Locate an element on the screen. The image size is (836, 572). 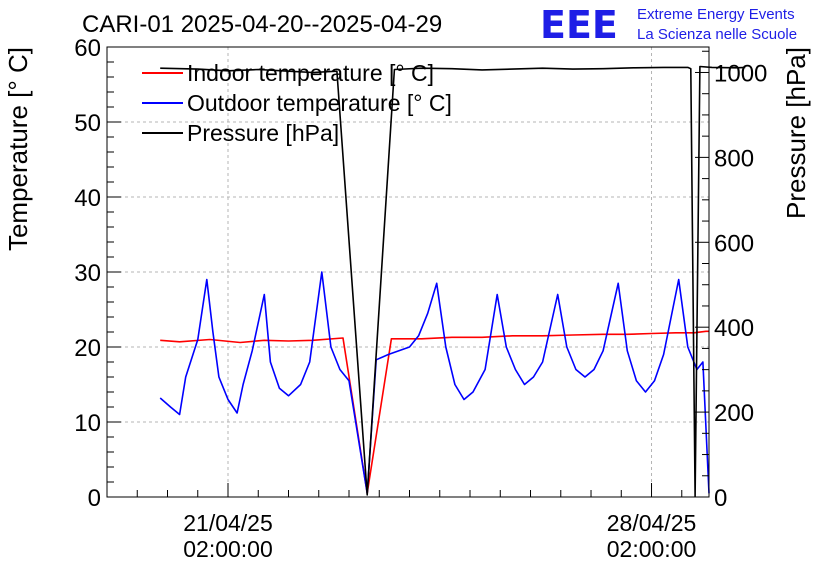
y-tick-label-left: 60 is located at coordinates (87, 48).